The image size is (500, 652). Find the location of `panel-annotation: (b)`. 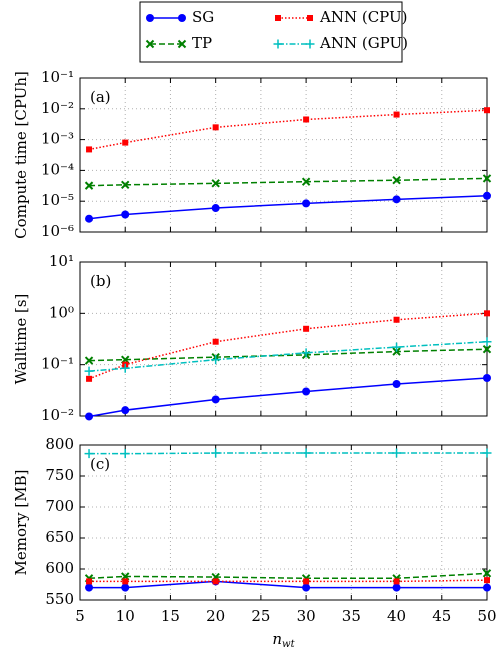

panel-annotation: (b) is located at coordinates (100, 281).